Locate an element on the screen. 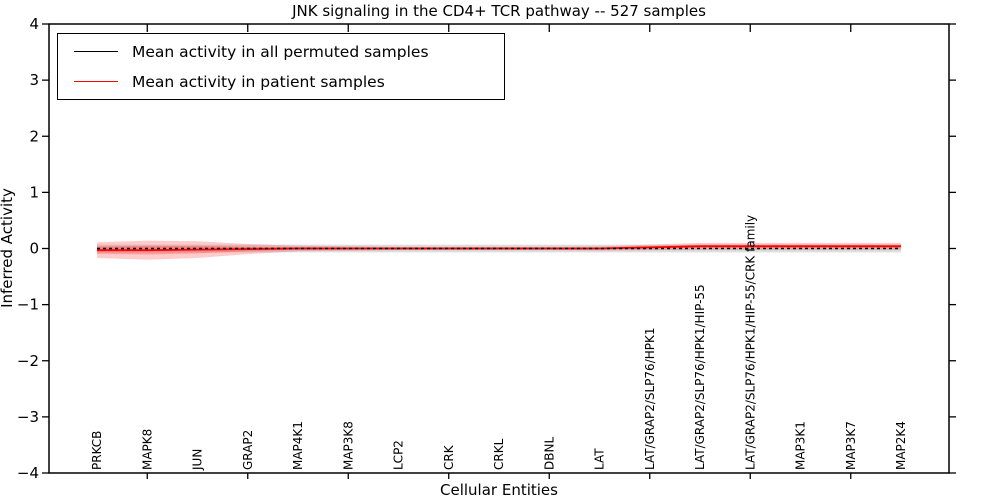 This screenshot has width=1000, height=500. category-label: PRKCB is located at coordinates (97, 450).